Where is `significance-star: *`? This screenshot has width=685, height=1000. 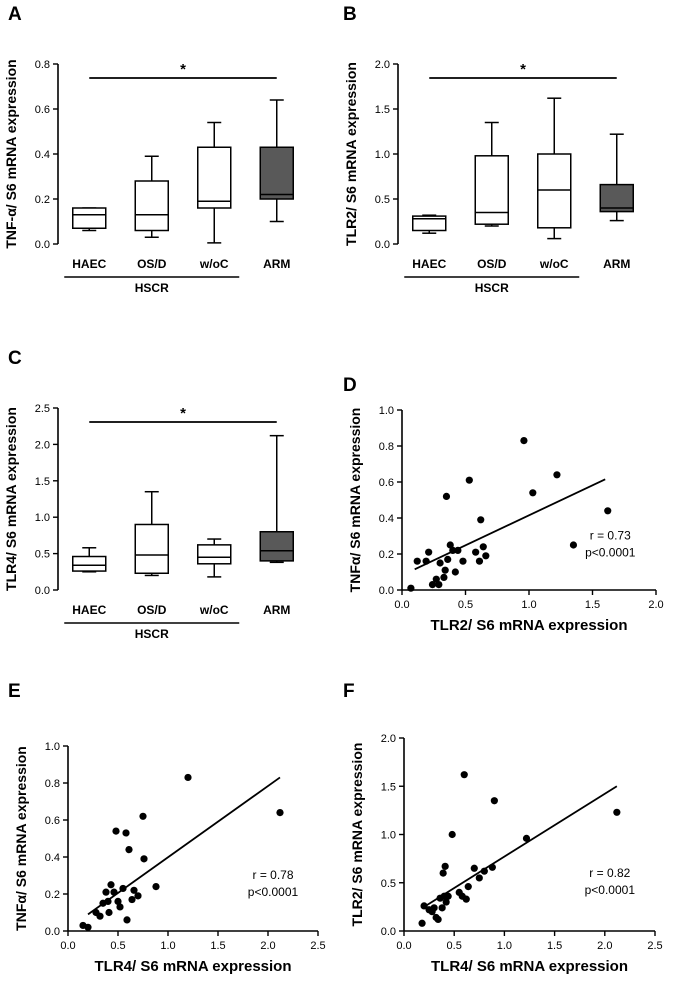 significance-star: * is located at coordinates (523, 69).